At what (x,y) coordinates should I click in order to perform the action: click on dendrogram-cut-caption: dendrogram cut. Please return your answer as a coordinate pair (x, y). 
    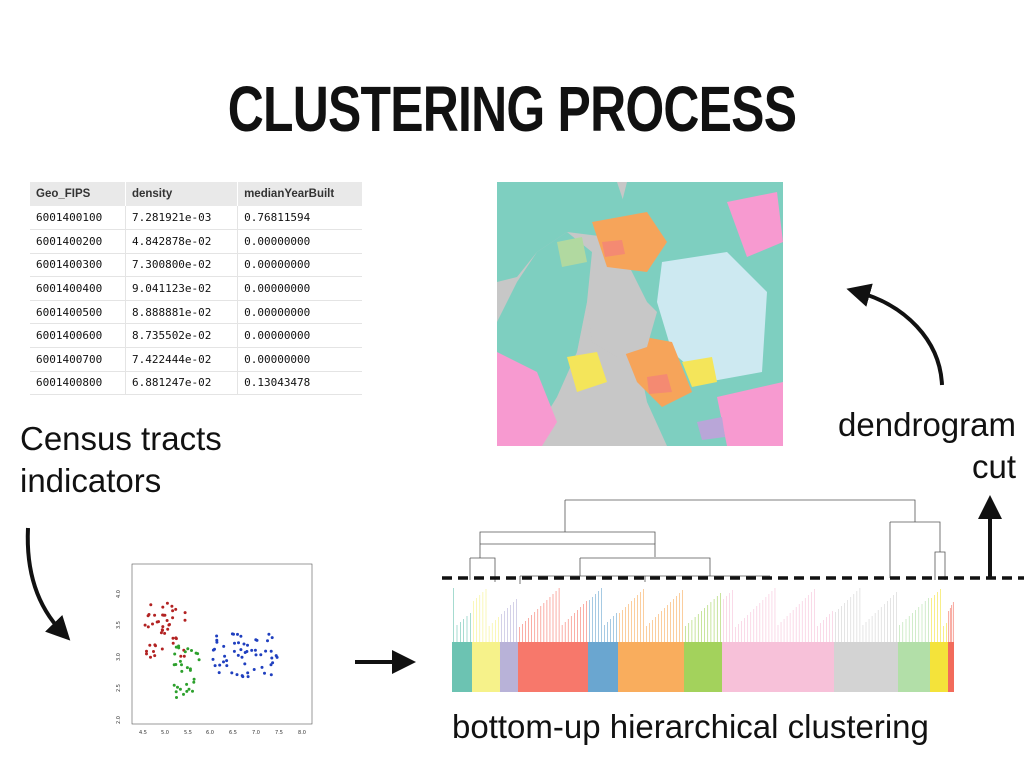
    Looking at the image, I should click on (898, 446).